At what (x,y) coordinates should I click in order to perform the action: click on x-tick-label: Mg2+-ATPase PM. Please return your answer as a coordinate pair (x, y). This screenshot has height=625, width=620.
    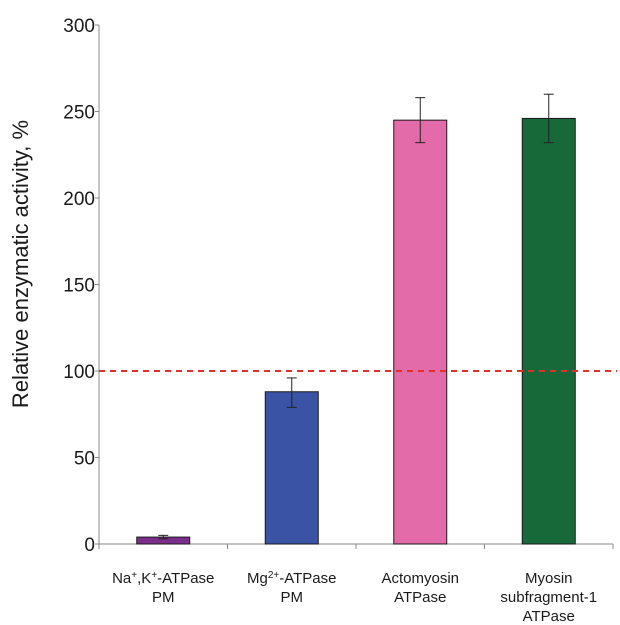
    Looking at the image, I should click on (292, 588).